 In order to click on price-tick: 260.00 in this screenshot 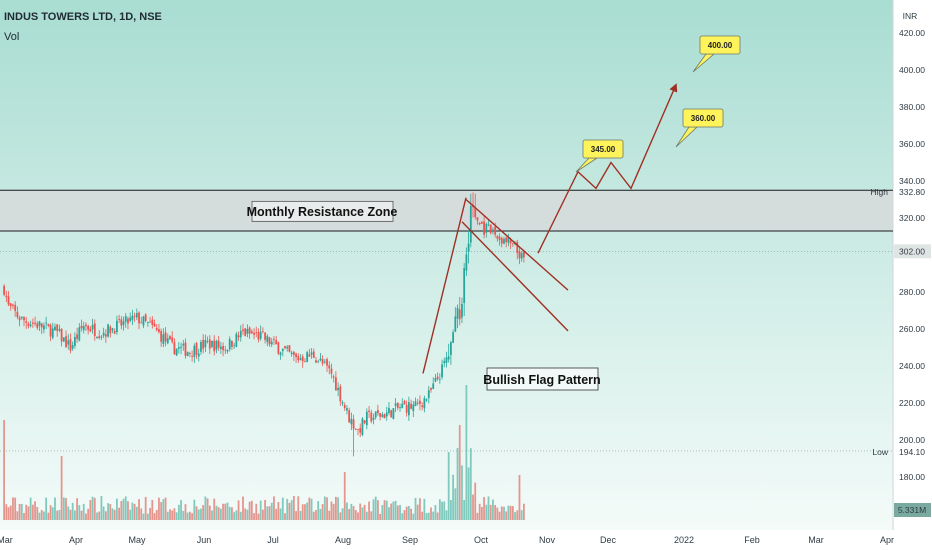, I will do `click(912, 329)`.